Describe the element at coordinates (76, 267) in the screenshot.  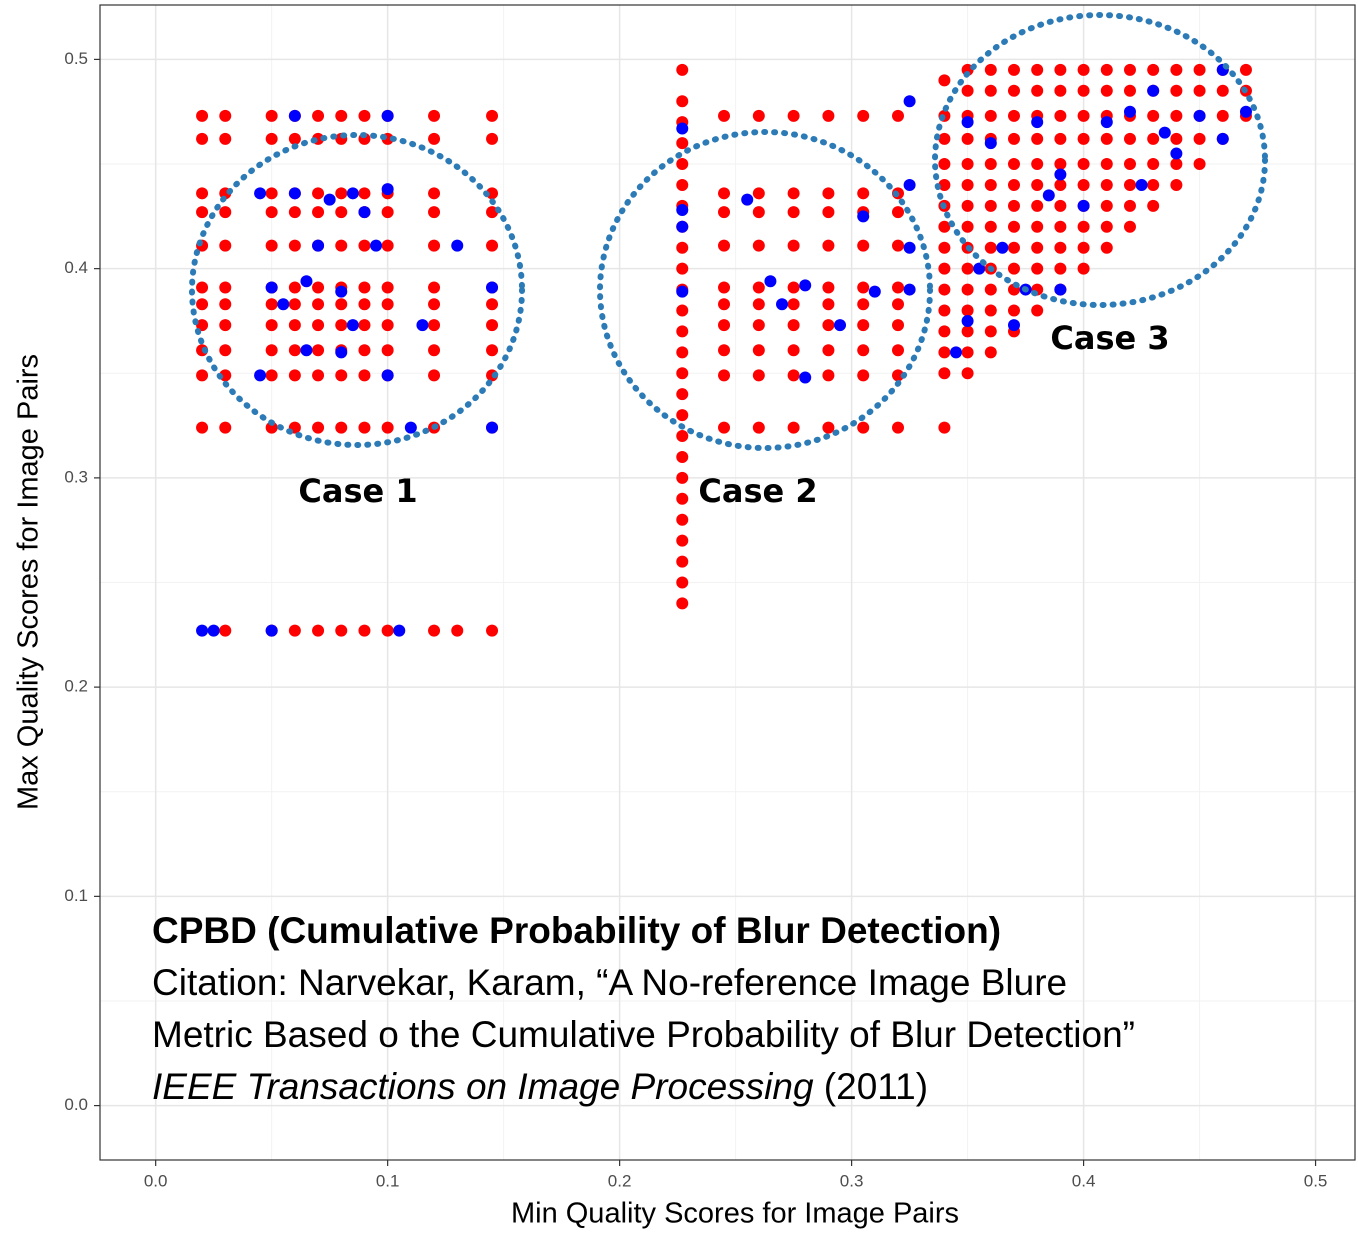
I see `y-tick-label: 0.4` at that location.